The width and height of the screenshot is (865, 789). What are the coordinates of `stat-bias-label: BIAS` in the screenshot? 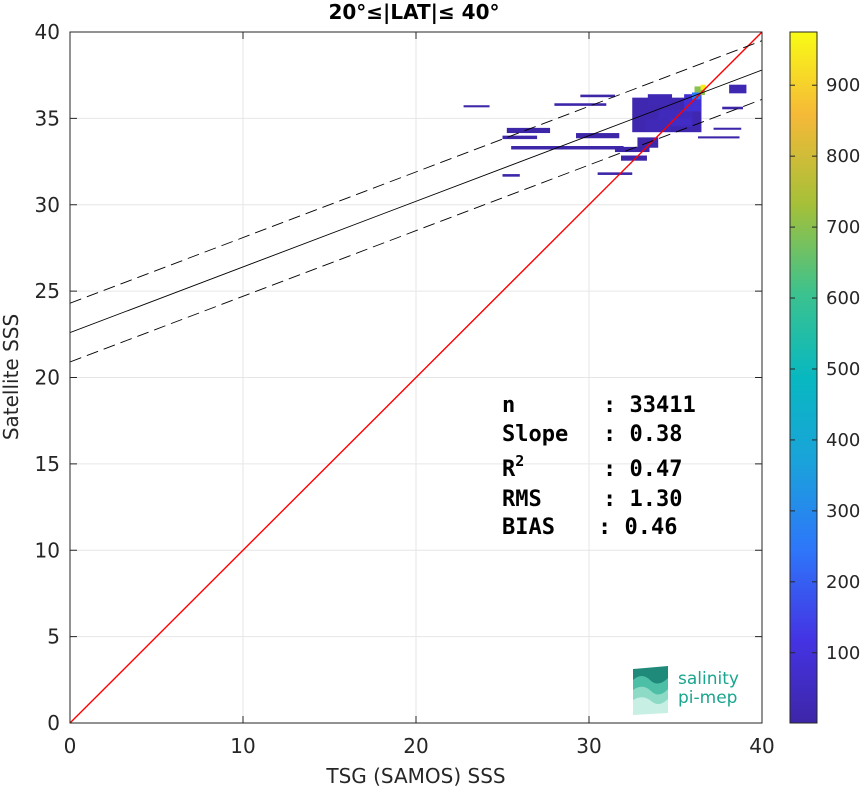 It's located at (528, 527).